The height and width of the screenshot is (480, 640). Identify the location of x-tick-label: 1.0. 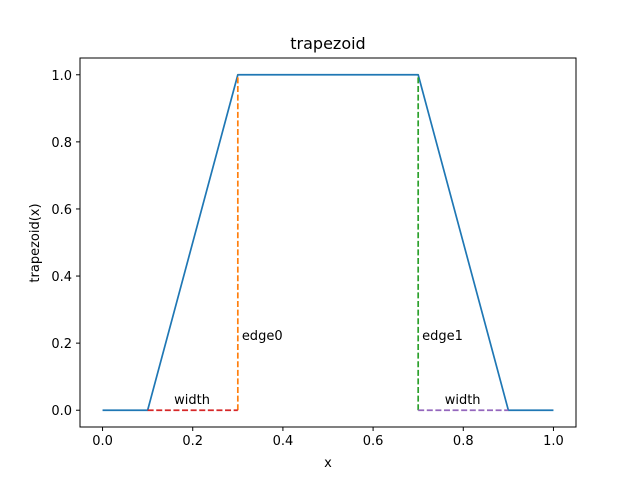
(553, 441).